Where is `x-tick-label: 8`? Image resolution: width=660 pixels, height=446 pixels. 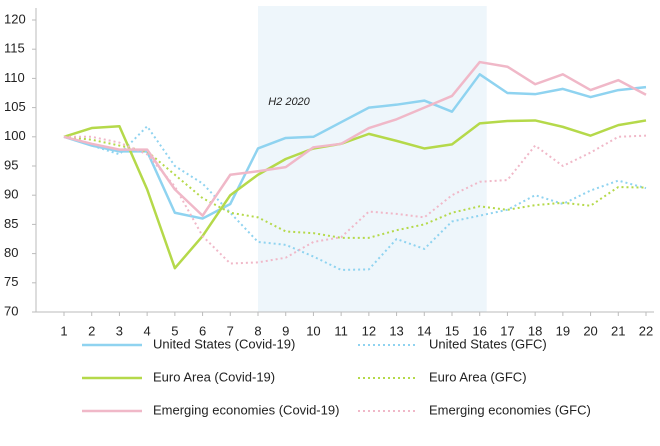
x-tick-label: 8 is located at coordinates (257, 330).